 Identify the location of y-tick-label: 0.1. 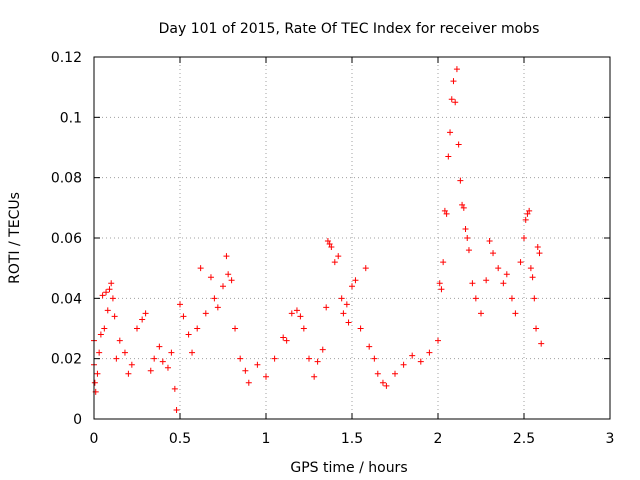
(71, 118).